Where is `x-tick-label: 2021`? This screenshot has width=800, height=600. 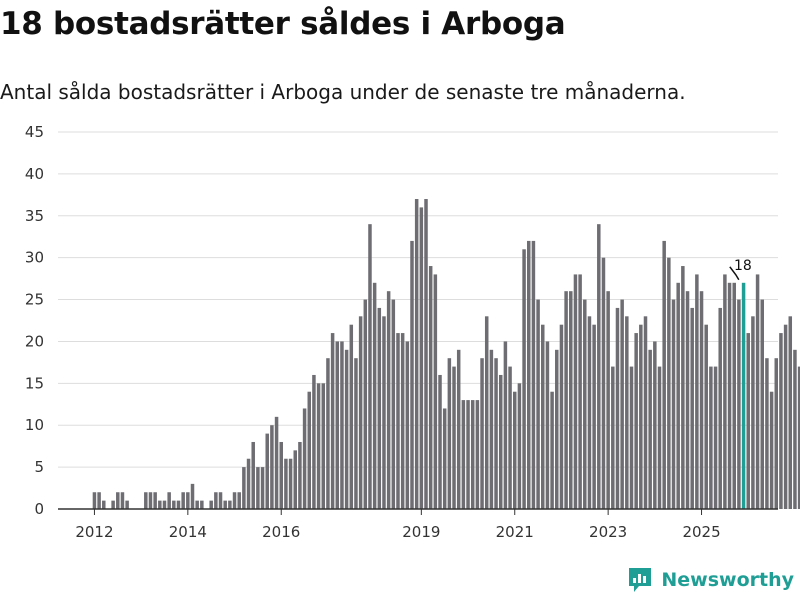 x-tick-label: 2021 is located at coordinates (515, 532).